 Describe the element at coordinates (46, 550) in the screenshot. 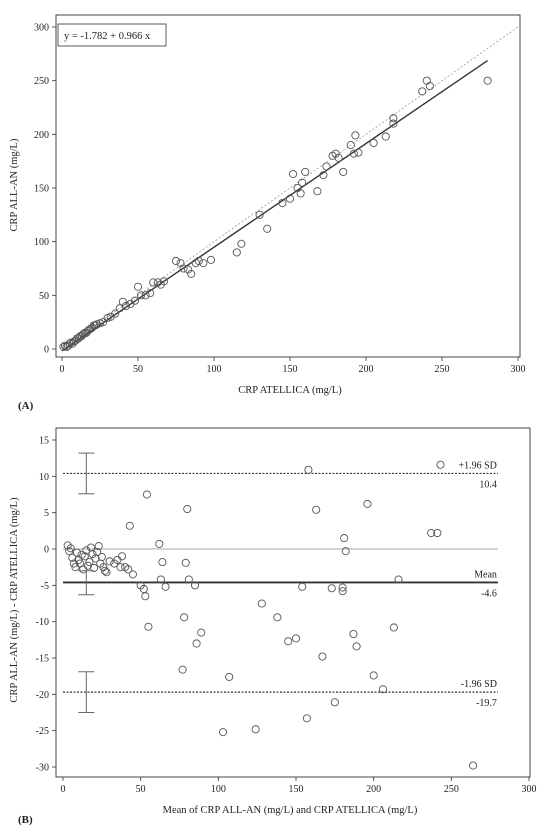

I see `y-tick-label: 0` at that location.